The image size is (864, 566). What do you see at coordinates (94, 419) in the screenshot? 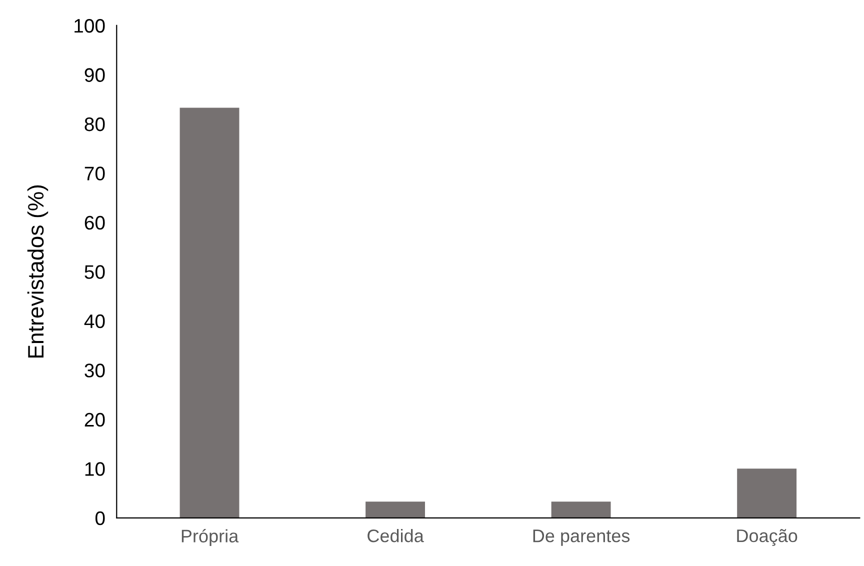
I see `y-tick-label: 20` at bounding box center [94, 419].